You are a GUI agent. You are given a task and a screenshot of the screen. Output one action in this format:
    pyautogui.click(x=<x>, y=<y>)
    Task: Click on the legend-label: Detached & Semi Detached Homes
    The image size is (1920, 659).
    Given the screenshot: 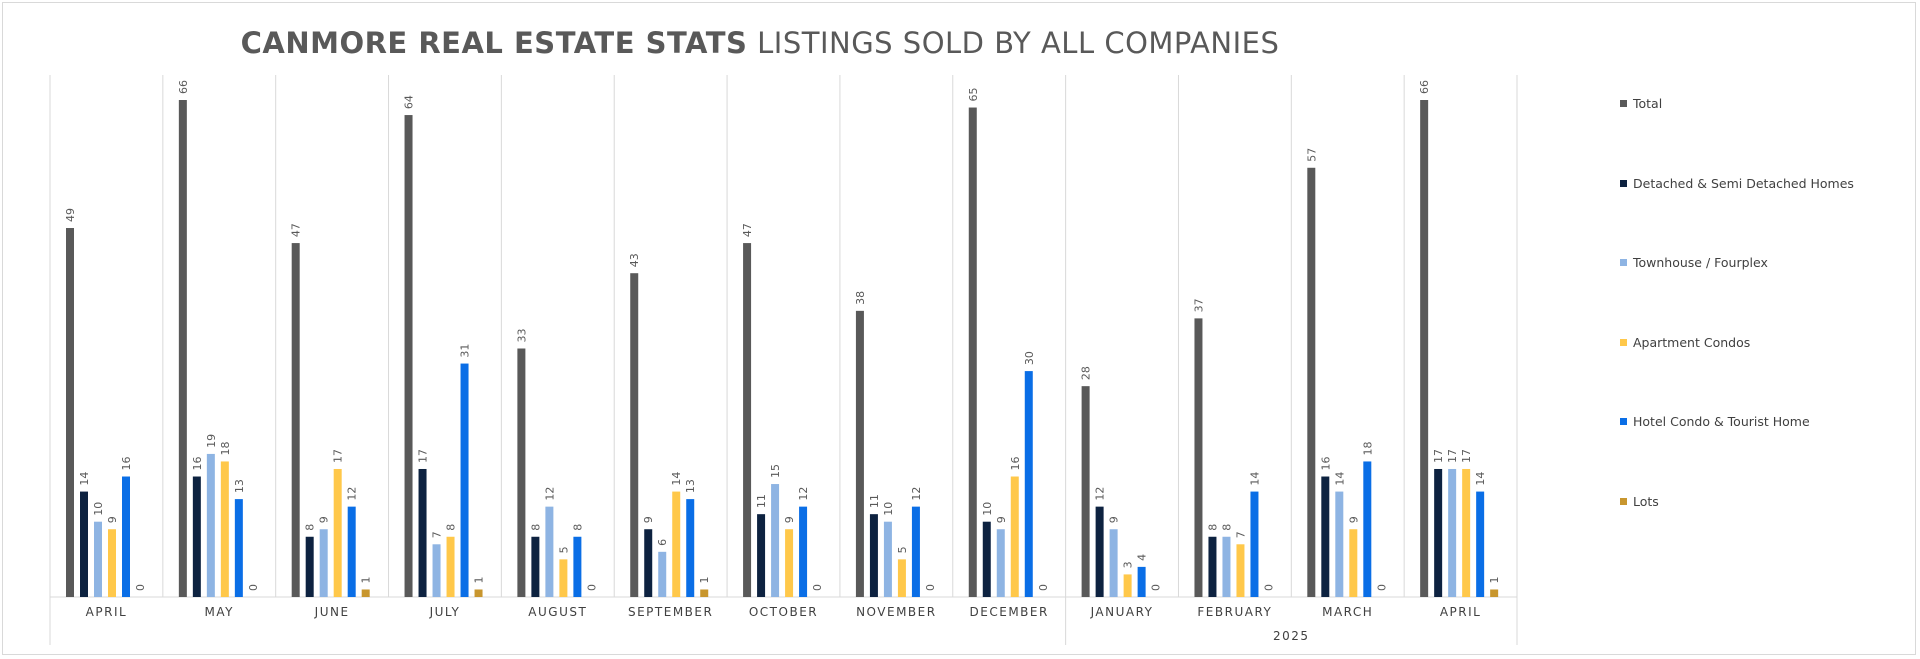 What is the action you would take?
    pyautogui.click(x=1743, y=183)
    